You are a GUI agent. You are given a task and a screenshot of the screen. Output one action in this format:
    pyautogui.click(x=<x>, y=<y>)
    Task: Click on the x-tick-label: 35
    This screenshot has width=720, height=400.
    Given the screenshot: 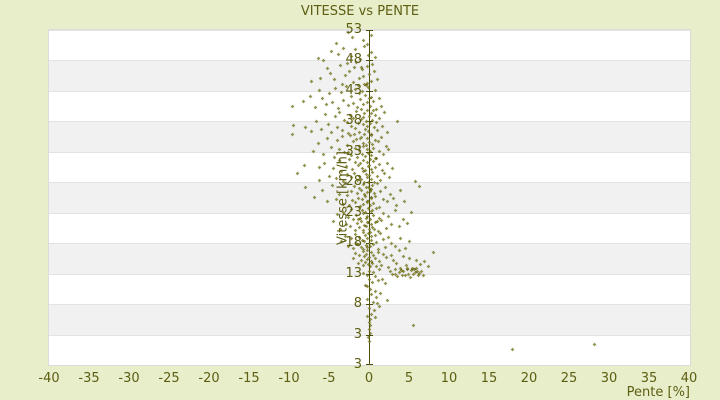 What is the action you would take?
    pyautogui.click(x=649, y=378)
    